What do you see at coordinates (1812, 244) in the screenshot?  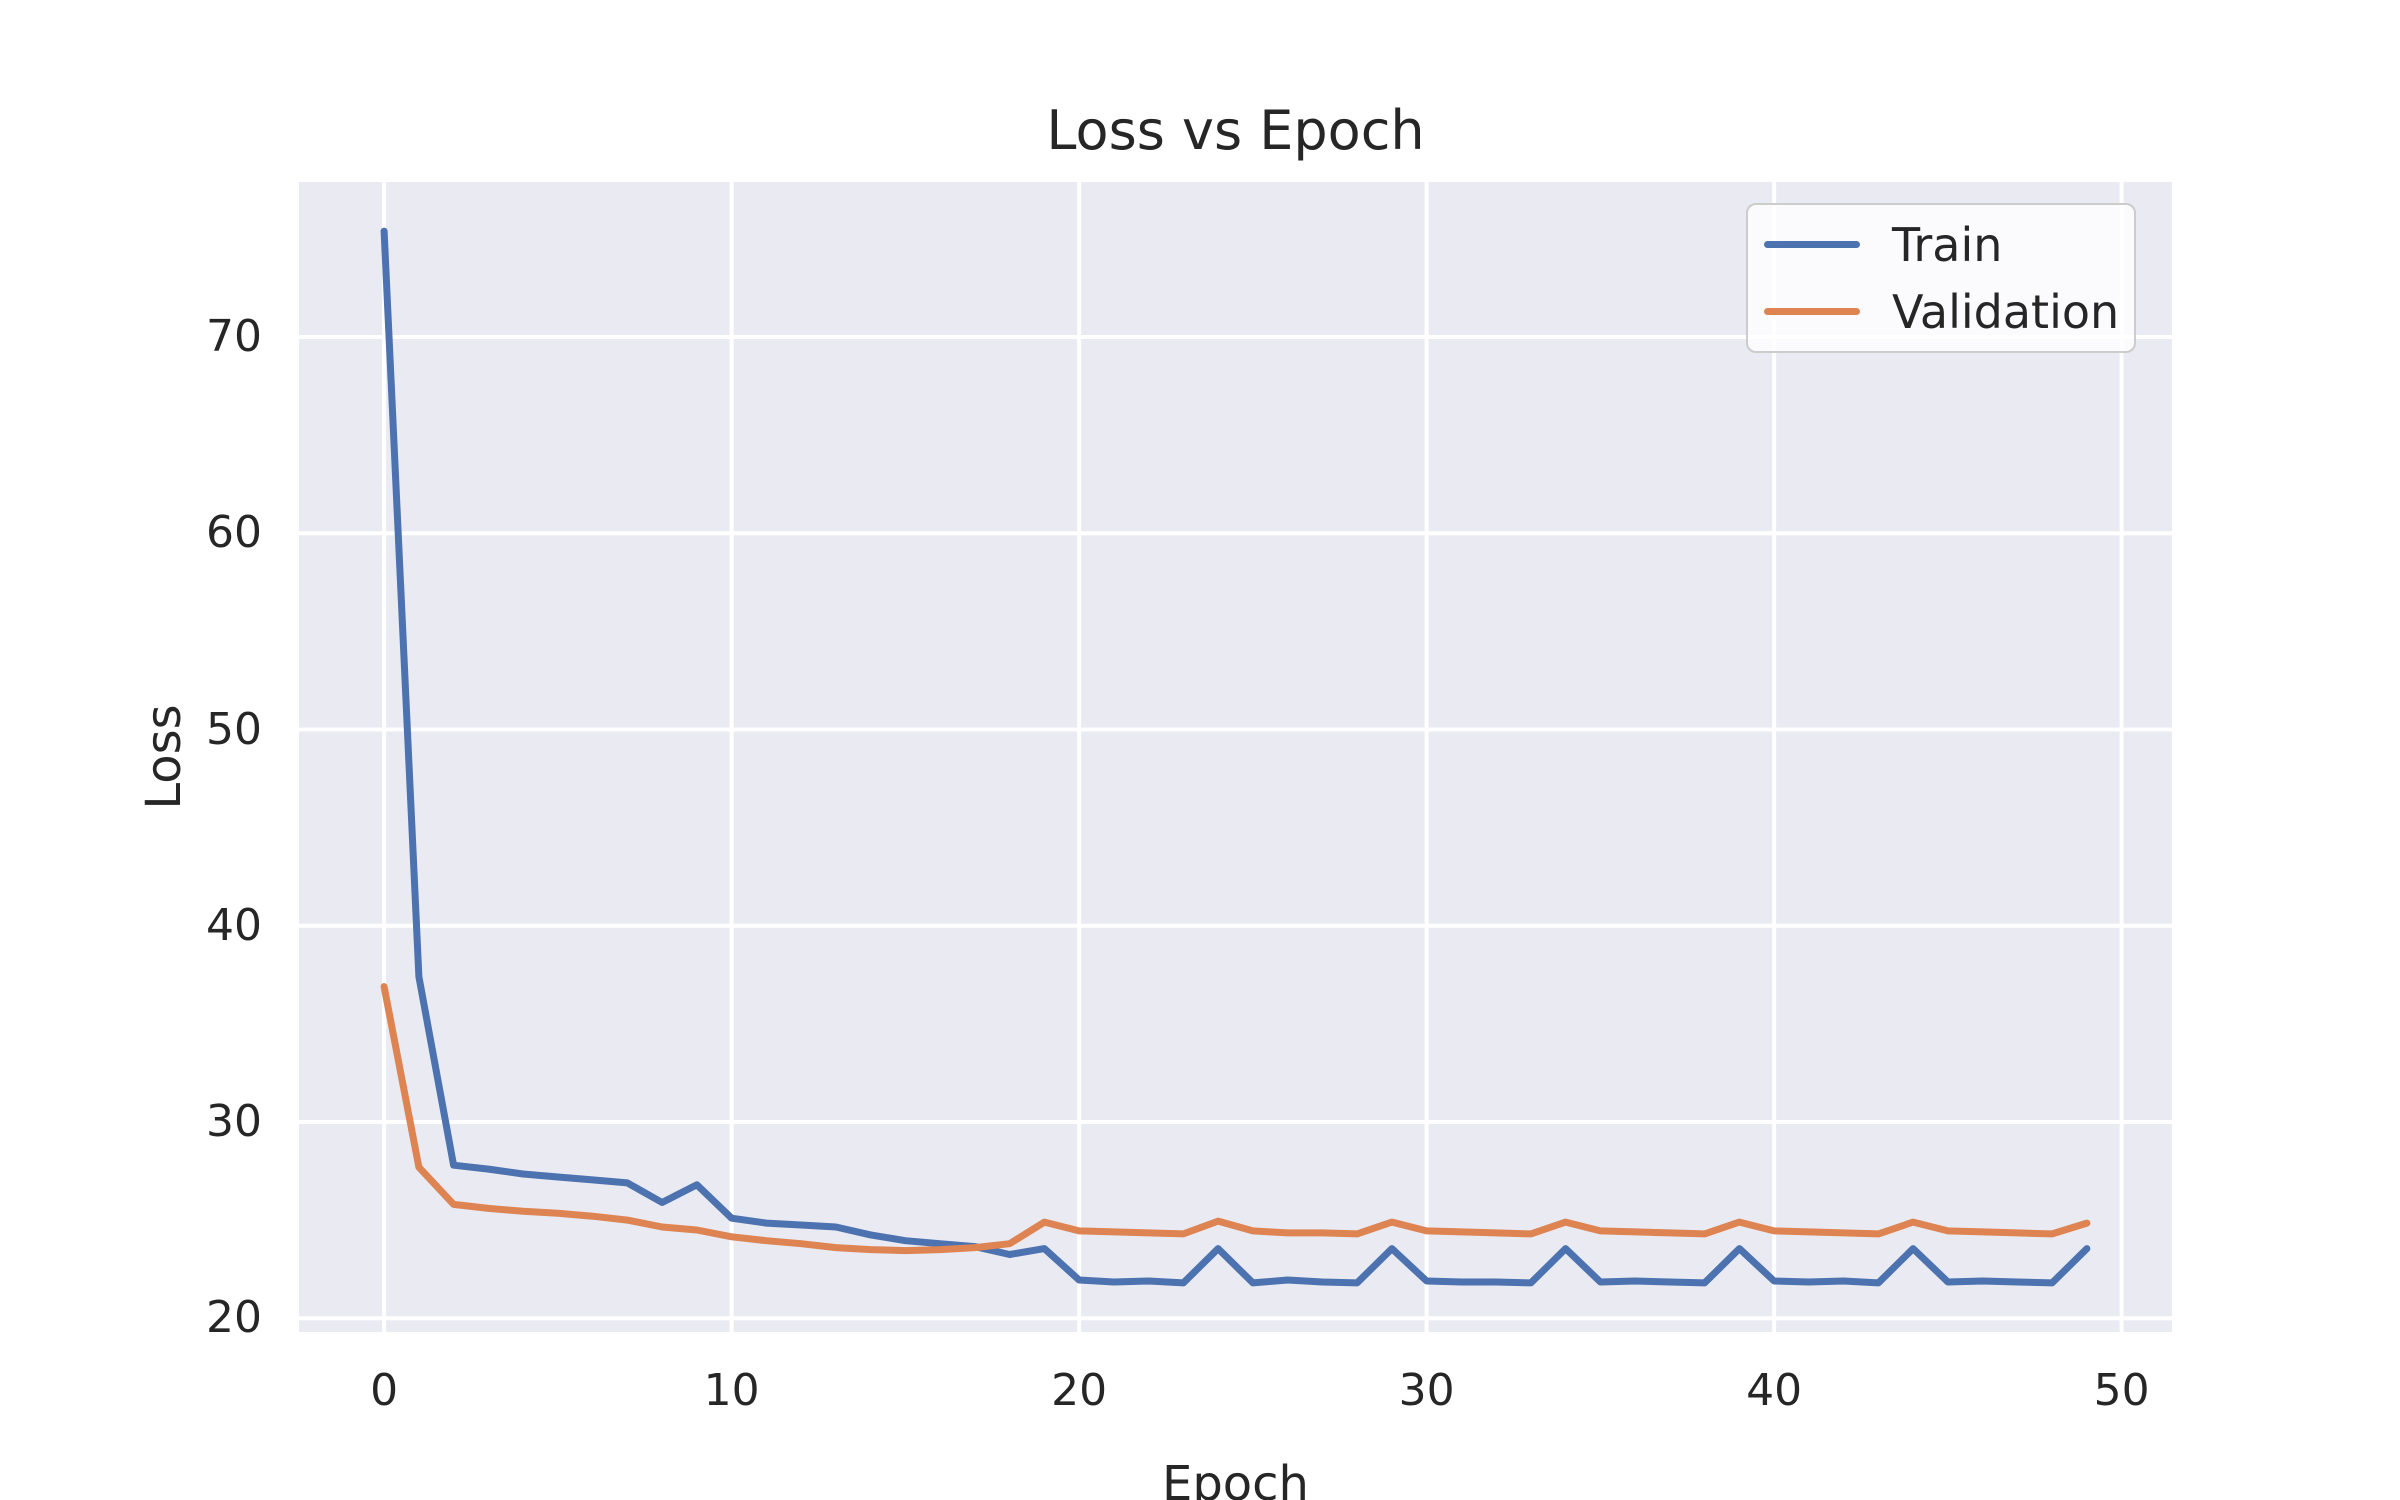 I see `train-line-swatch` at bounding box center [1812, 244].